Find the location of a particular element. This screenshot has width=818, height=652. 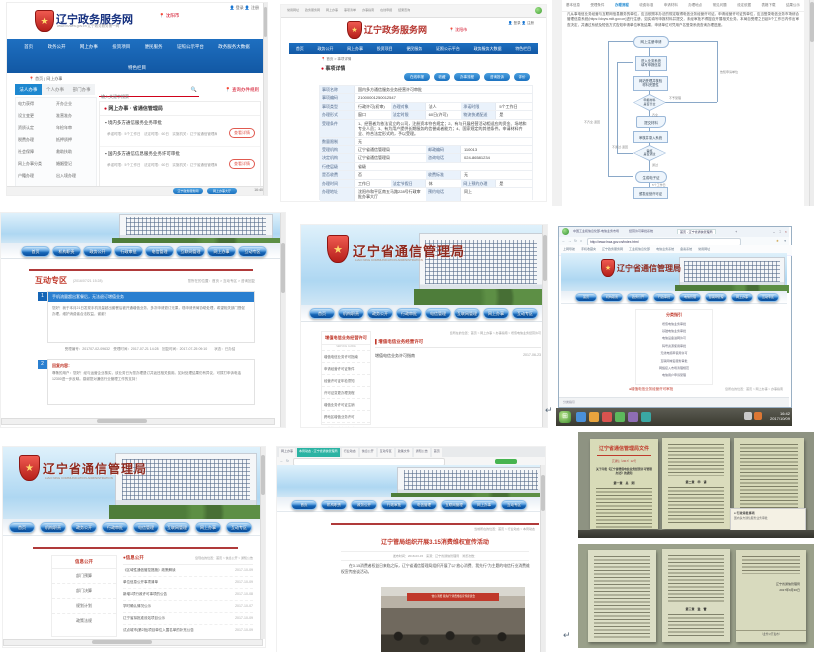

tab-corporate: 法人办事 is located at coordinates (28, 89).